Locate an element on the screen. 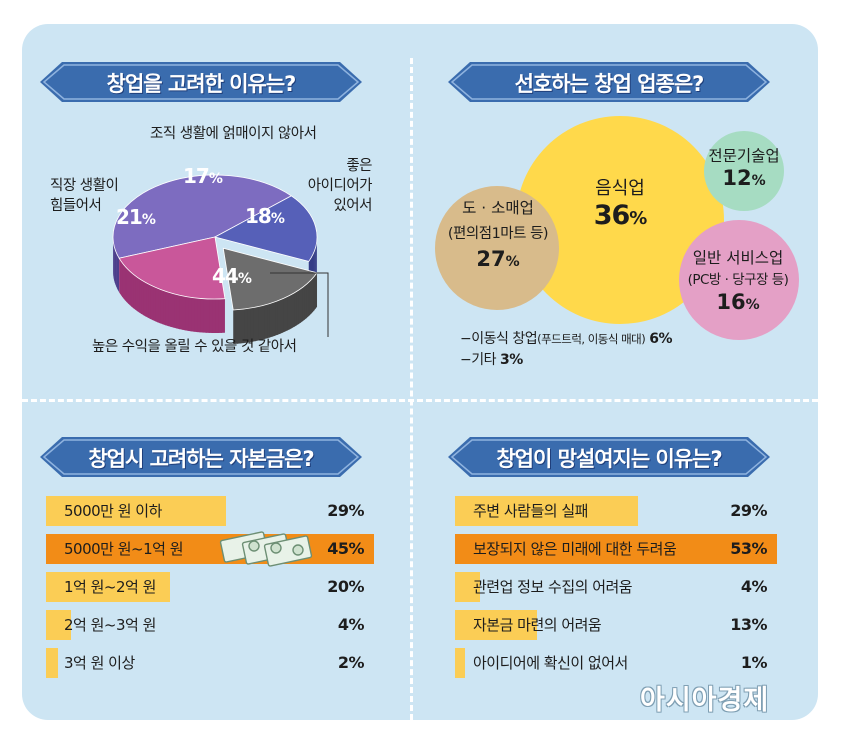 The height and width of the screenshot is (745, 841). horizontal-divider is located at coordinates (420, 400).